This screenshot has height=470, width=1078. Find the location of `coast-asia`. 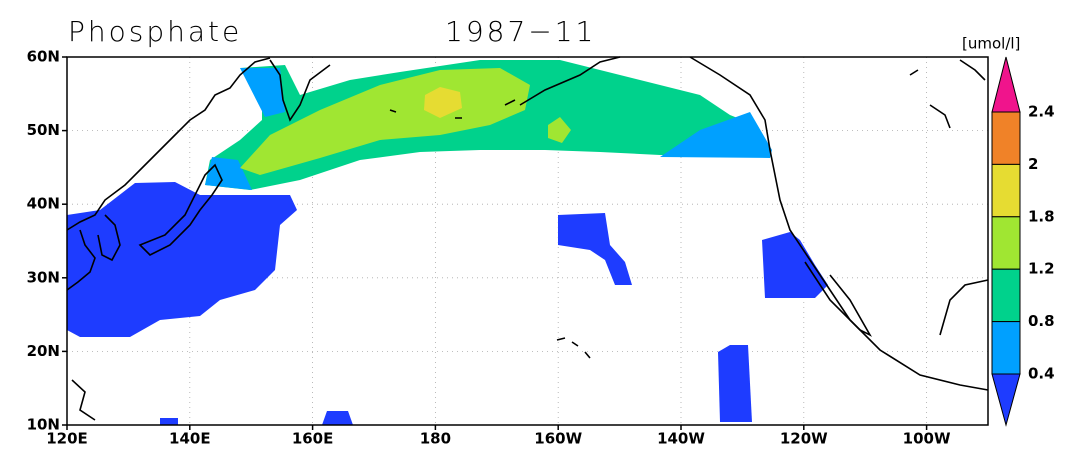

coast-asia is located at coordinates (168, 144).